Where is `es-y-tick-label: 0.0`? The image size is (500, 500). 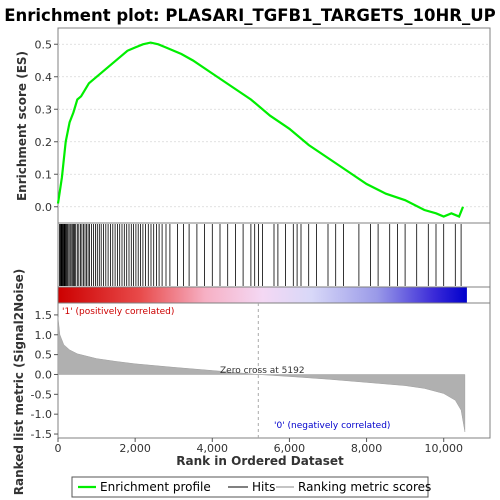 es-y-tick-label: 0.0 is located at coordinates (44, 207).